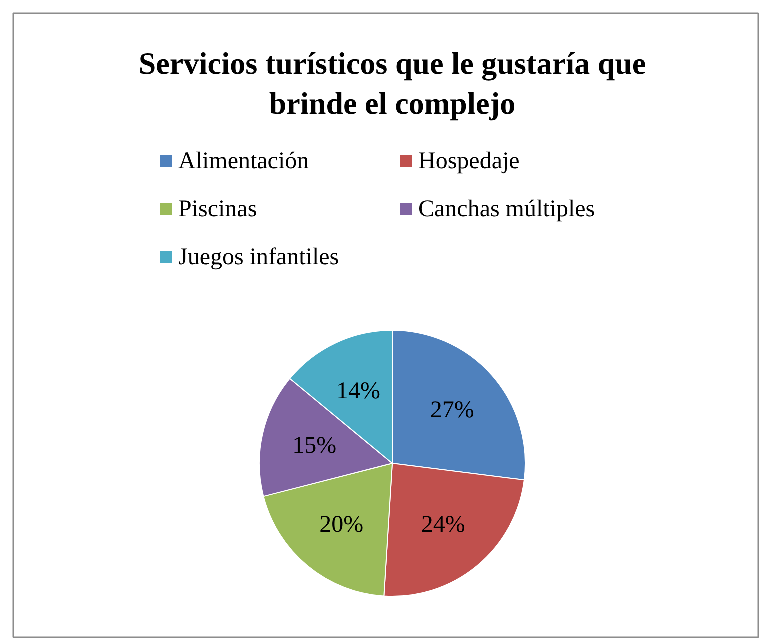 This screenshot has width=760, height=639. I want to click on data-label: 14%, so click(358, 391).